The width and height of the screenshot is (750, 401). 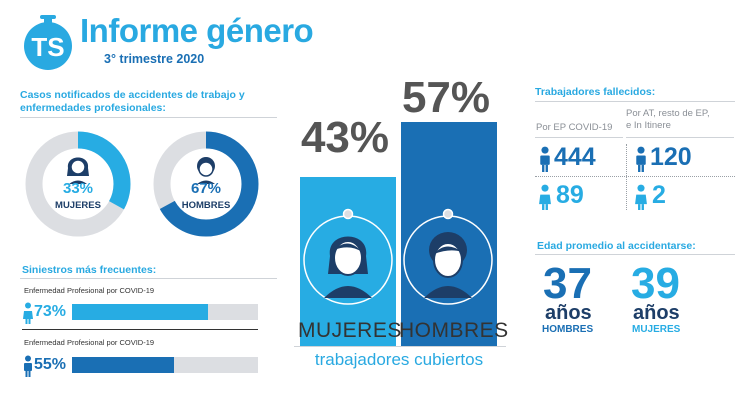 What do you see at coordinates (206, 205) in the screenshot?
I see `men-cases-label: HOMBRES` at bounding box center [206, 205].